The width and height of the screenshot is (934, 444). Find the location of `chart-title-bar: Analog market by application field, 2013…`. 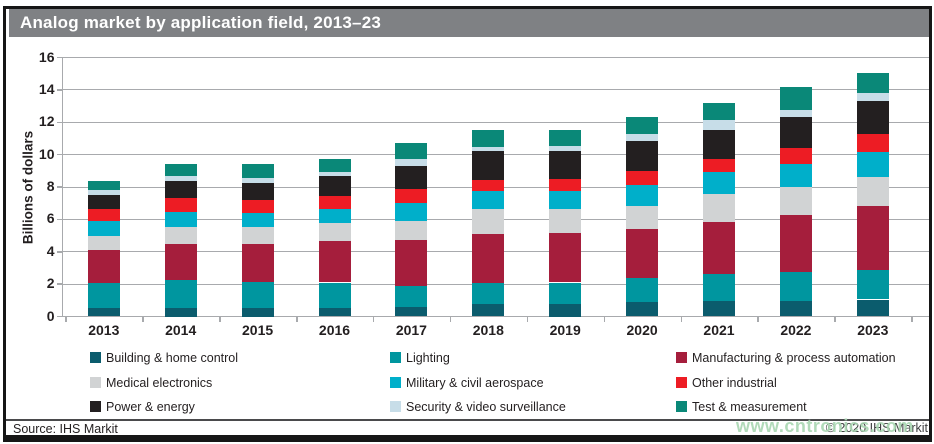

chart-title-bar: Analog market by application field, 2013… is located at coordinates (469, 22).